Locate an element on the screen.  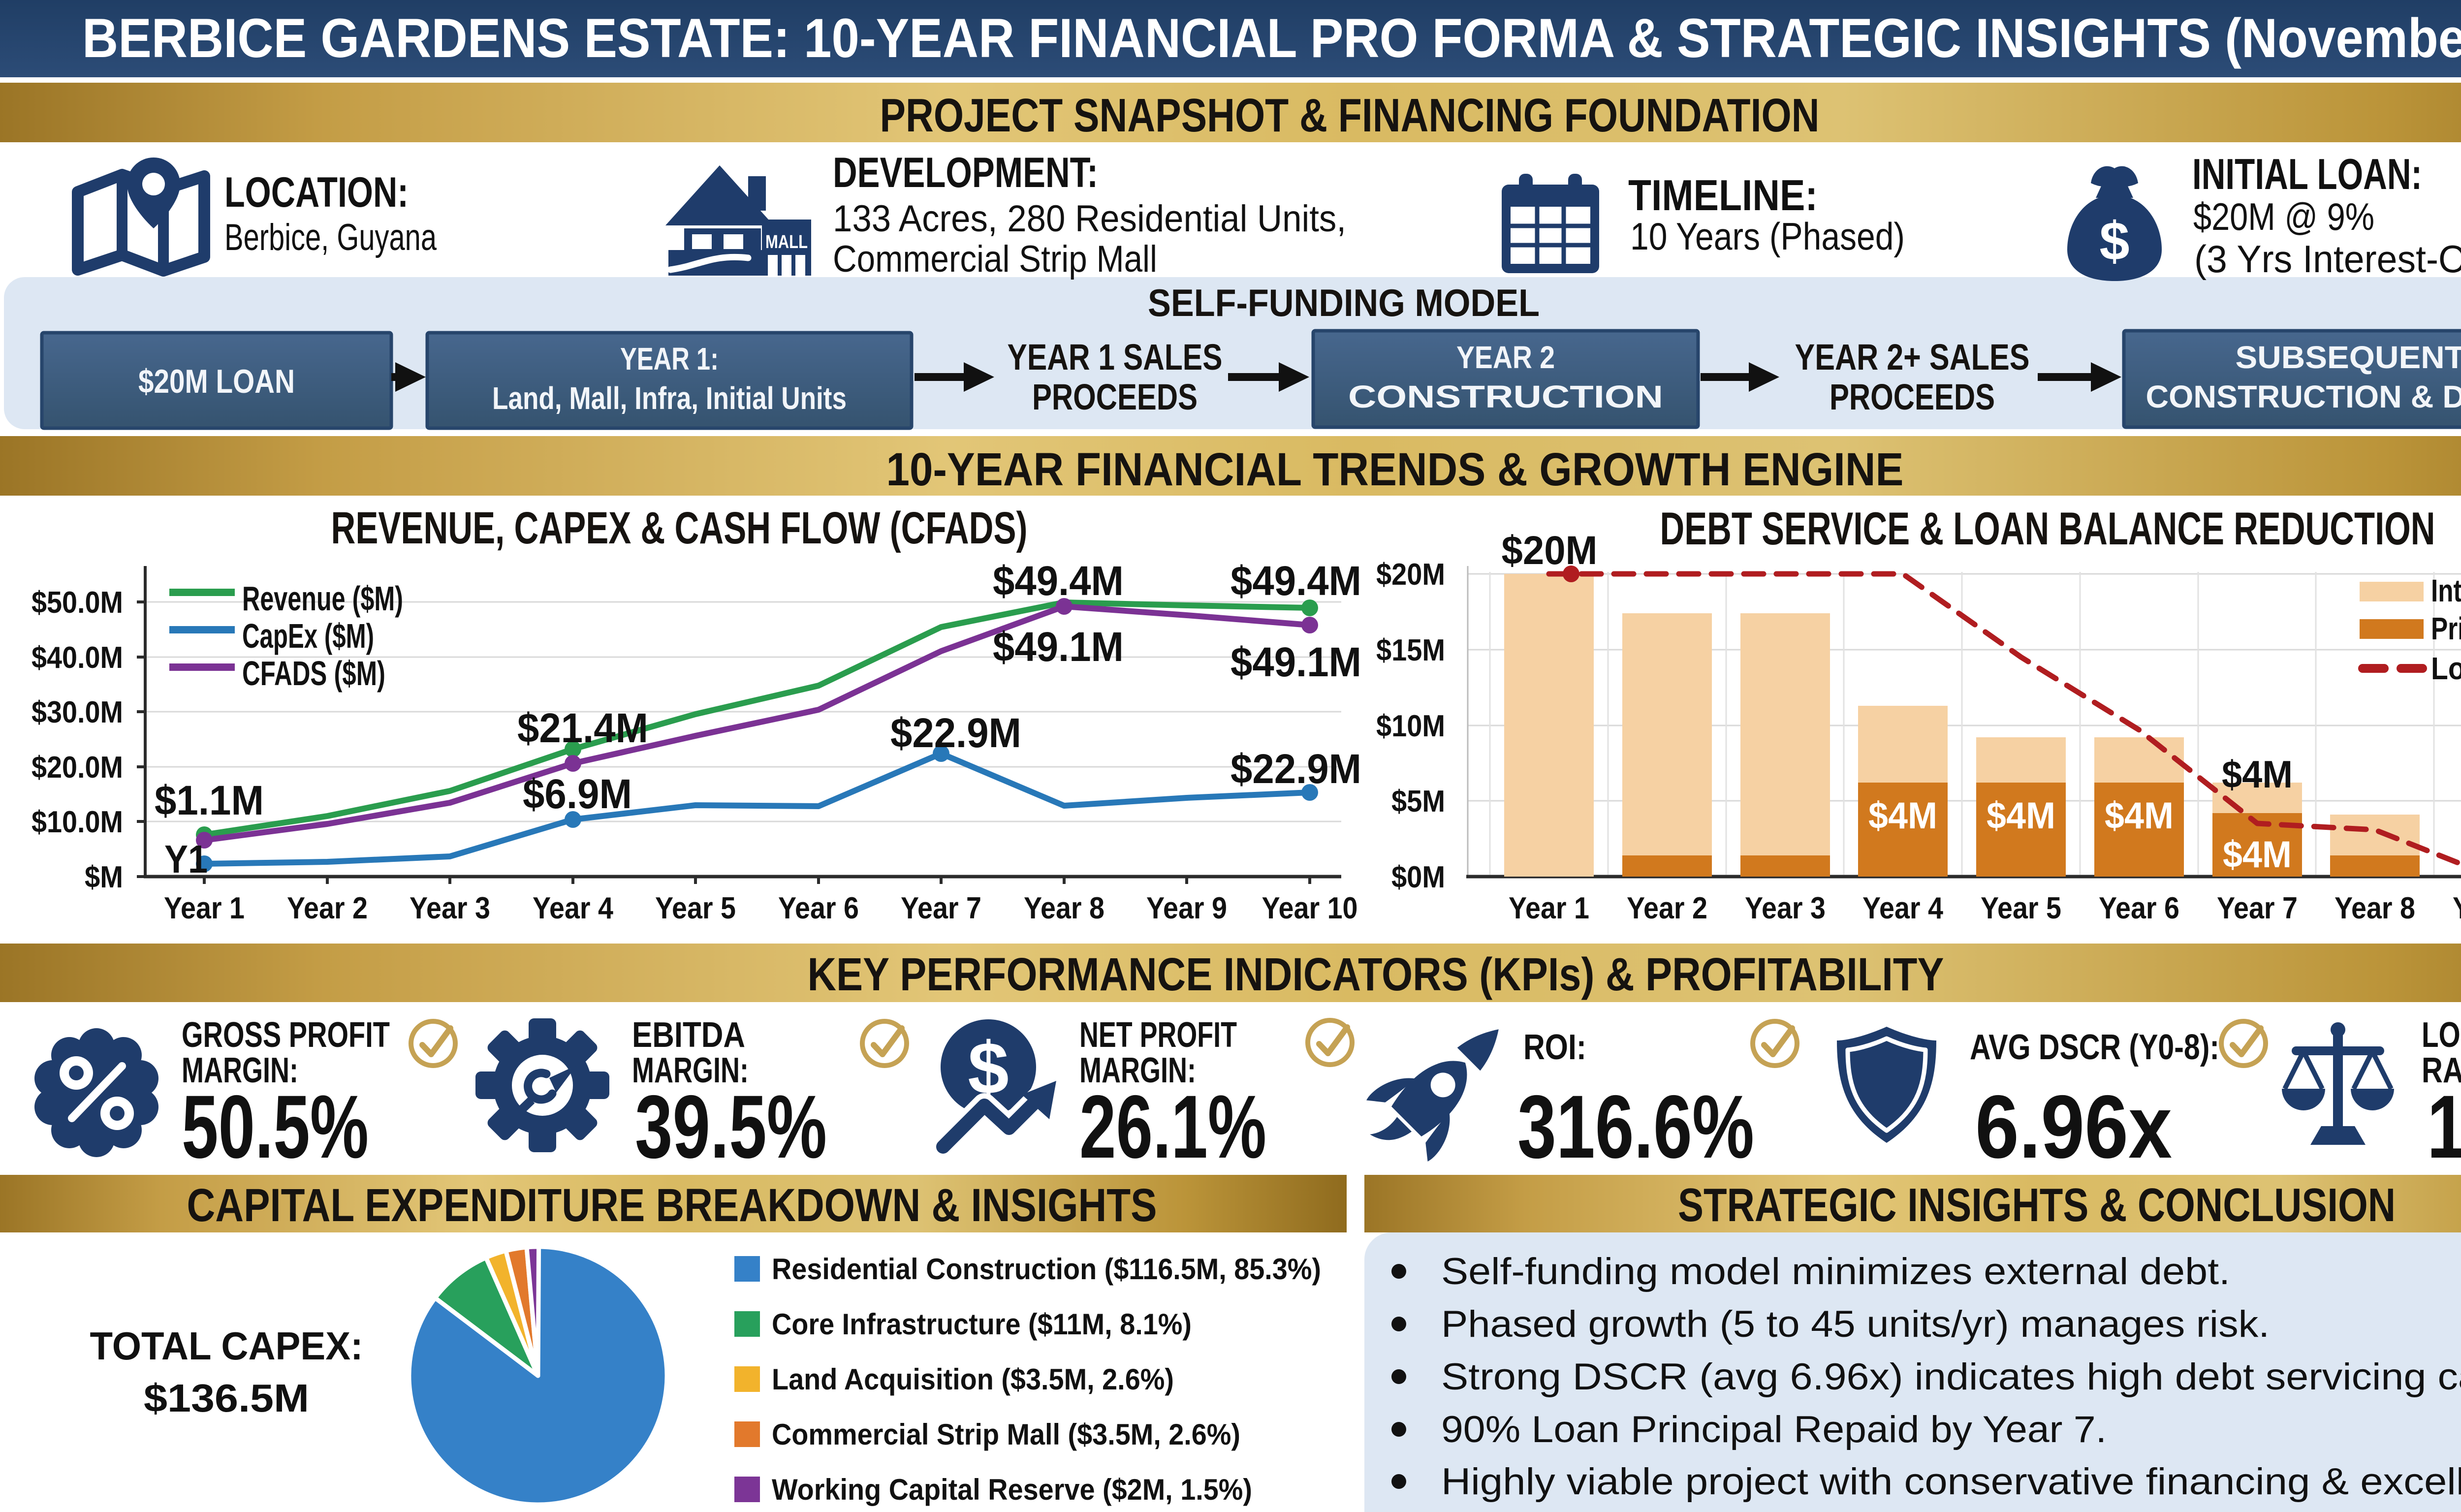
svg-text:Working Capital Reserve ($2M,: Working Capital Reserve ($2M, 1.5%) is located at coordinates (1012, 1489).